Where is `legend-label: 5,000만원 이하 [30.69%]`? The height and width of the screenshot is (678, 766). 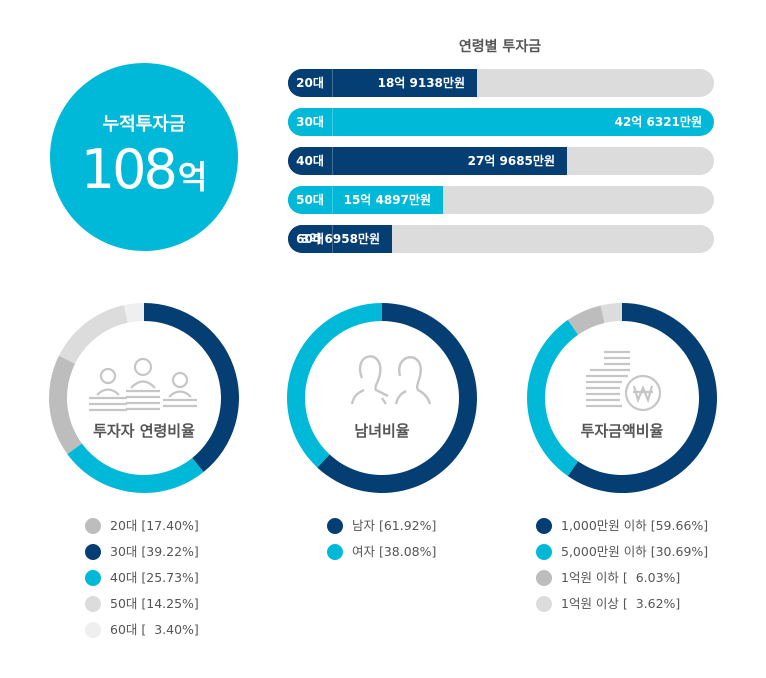 legend-label: 5,000만원 이하 [30.69%] is located at coordinates (635, 551).